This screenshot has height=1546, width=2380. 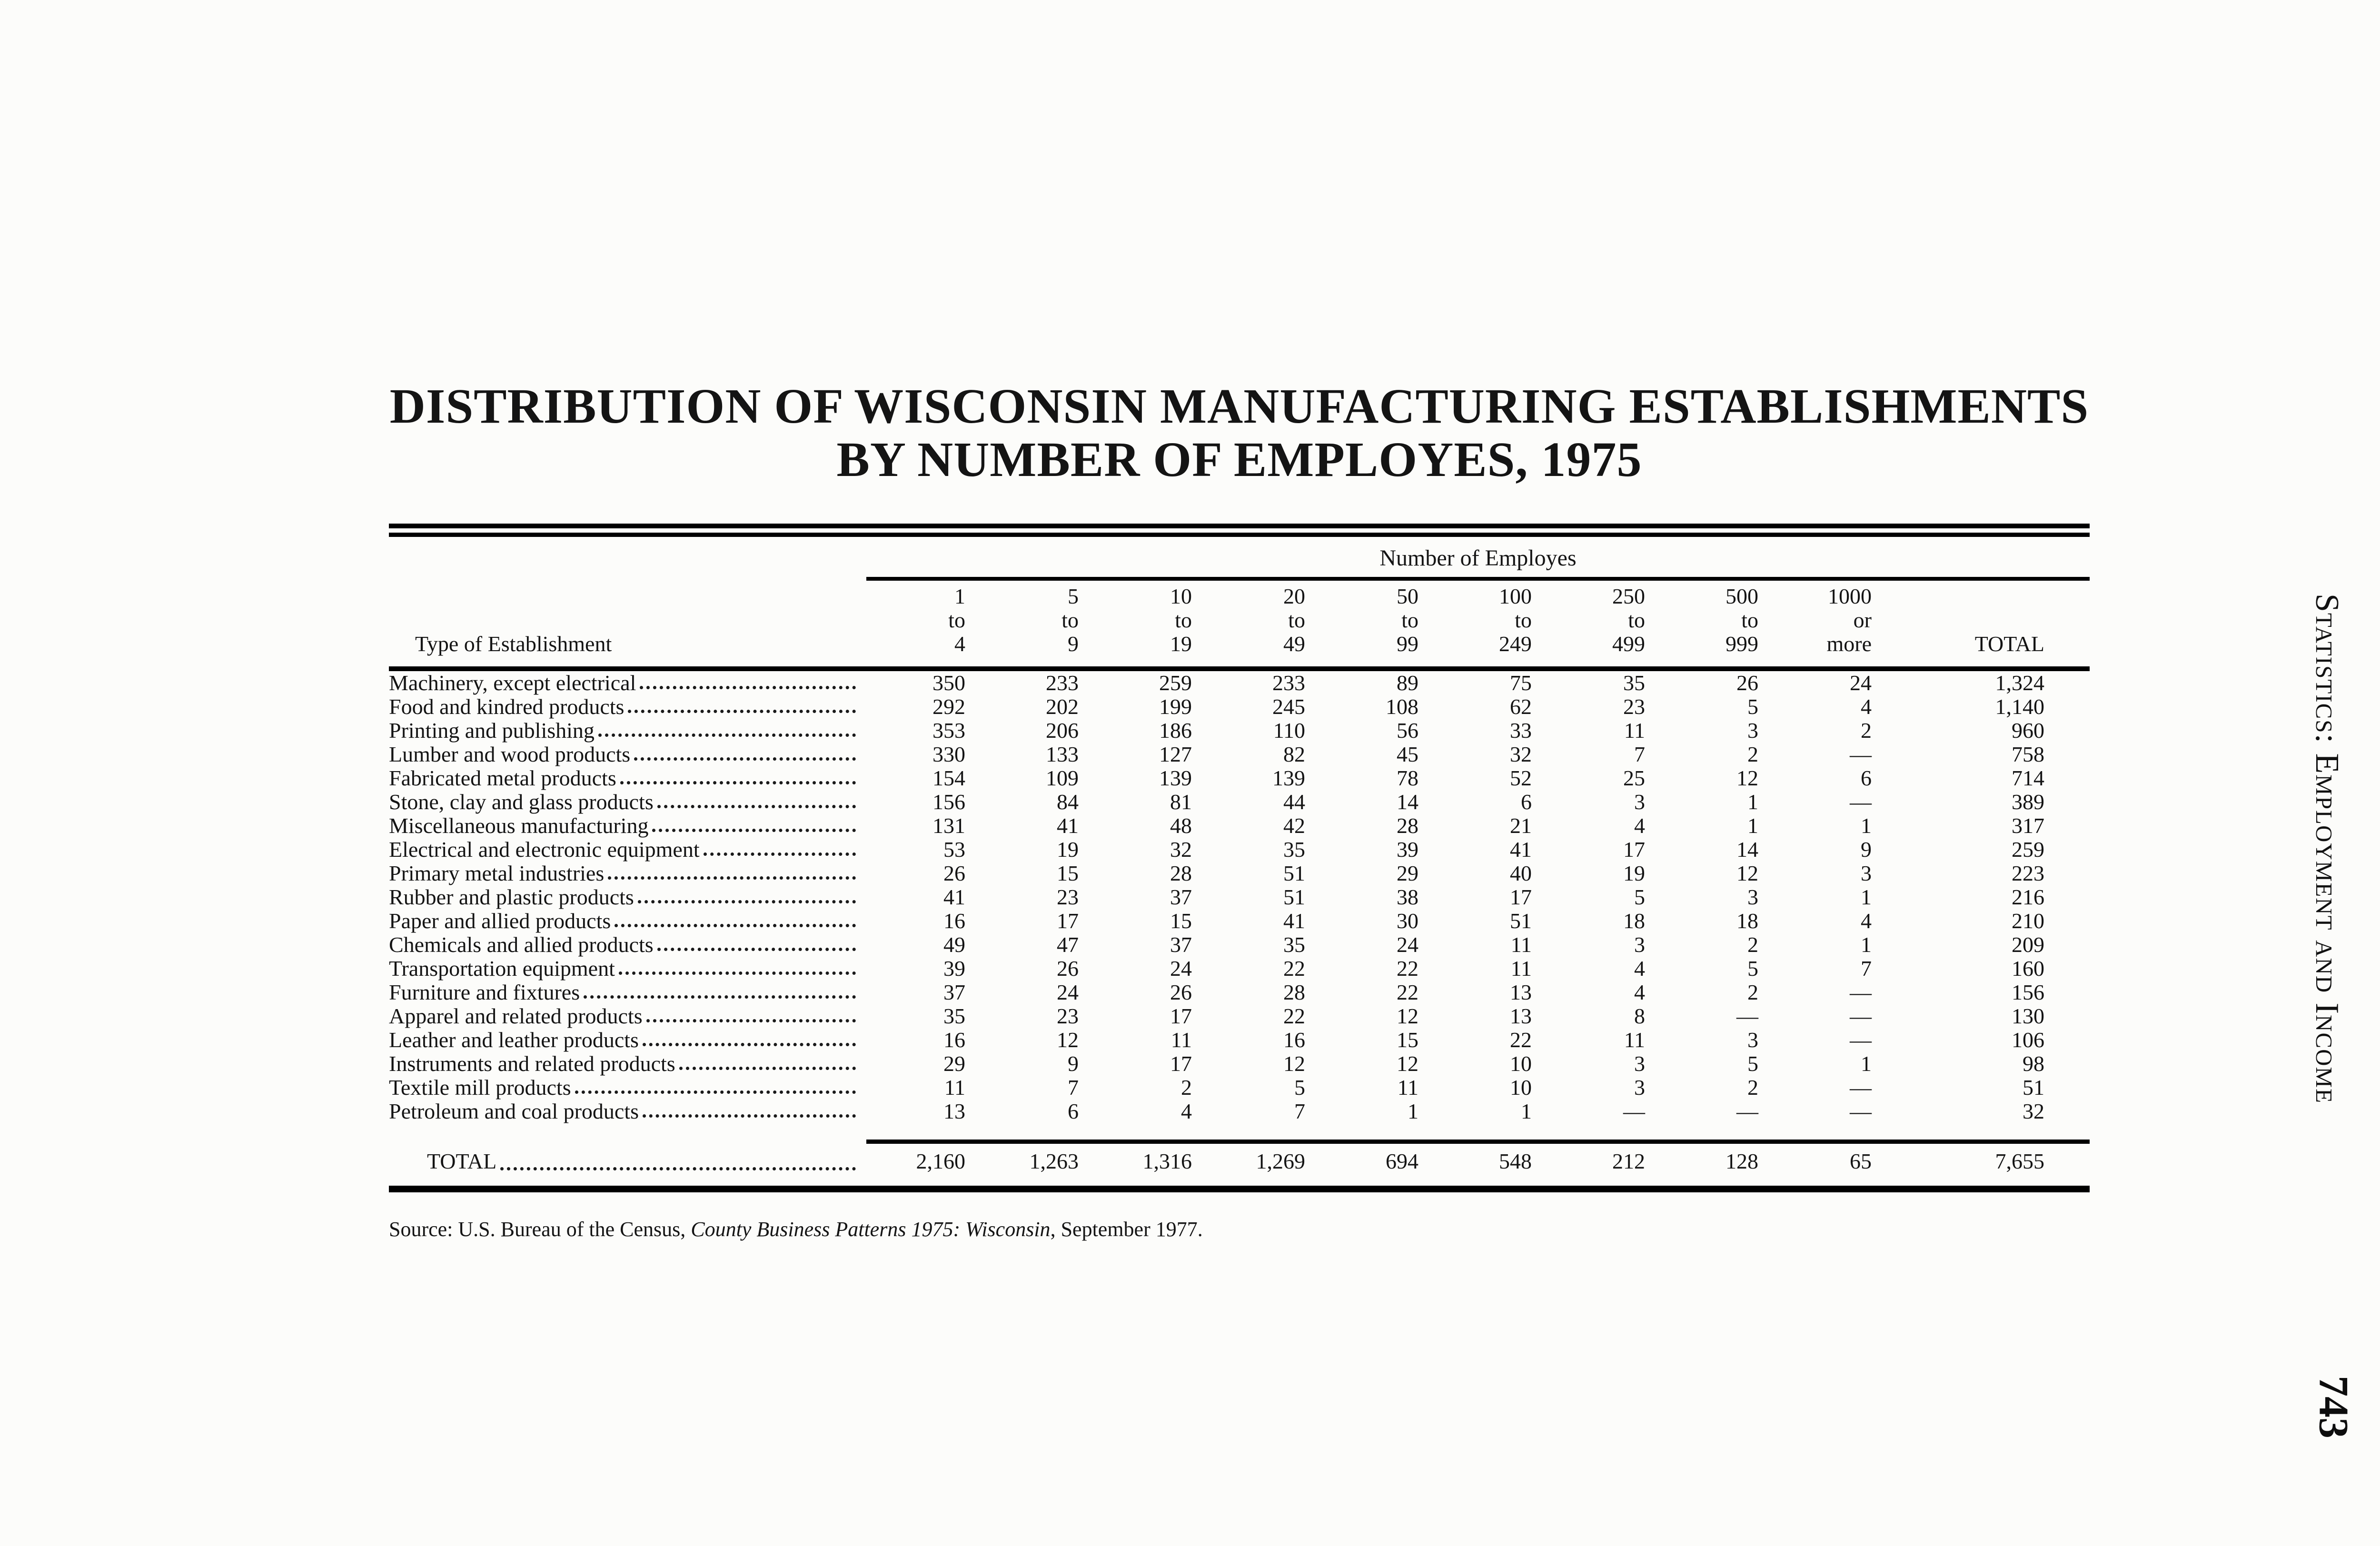 What do you see at coordinates (1289, 730) in the screenshot?
I see `cell-20-to-49: 110` at bounding box center [1289, 730].